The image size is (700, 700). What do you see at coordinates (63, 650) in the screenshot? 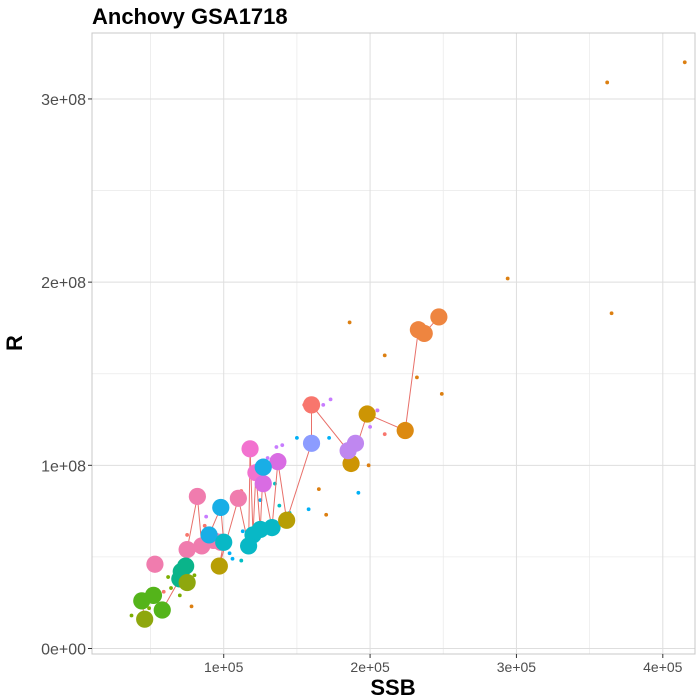
I see `y-tick-label: 0e+00` at bounding box center [63, 650].